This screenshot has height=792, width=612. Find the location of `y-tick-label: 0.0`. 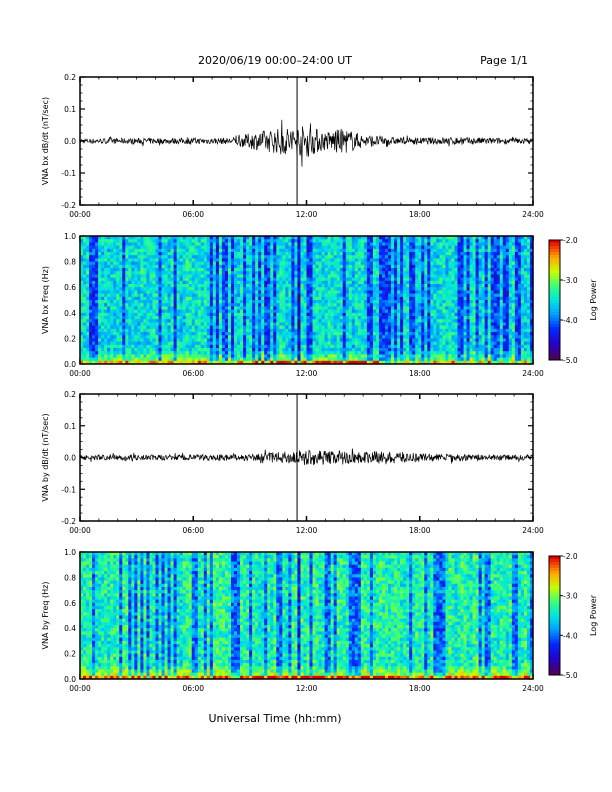

y-tick-label: 0.0 is located at coordinates (70, 364).